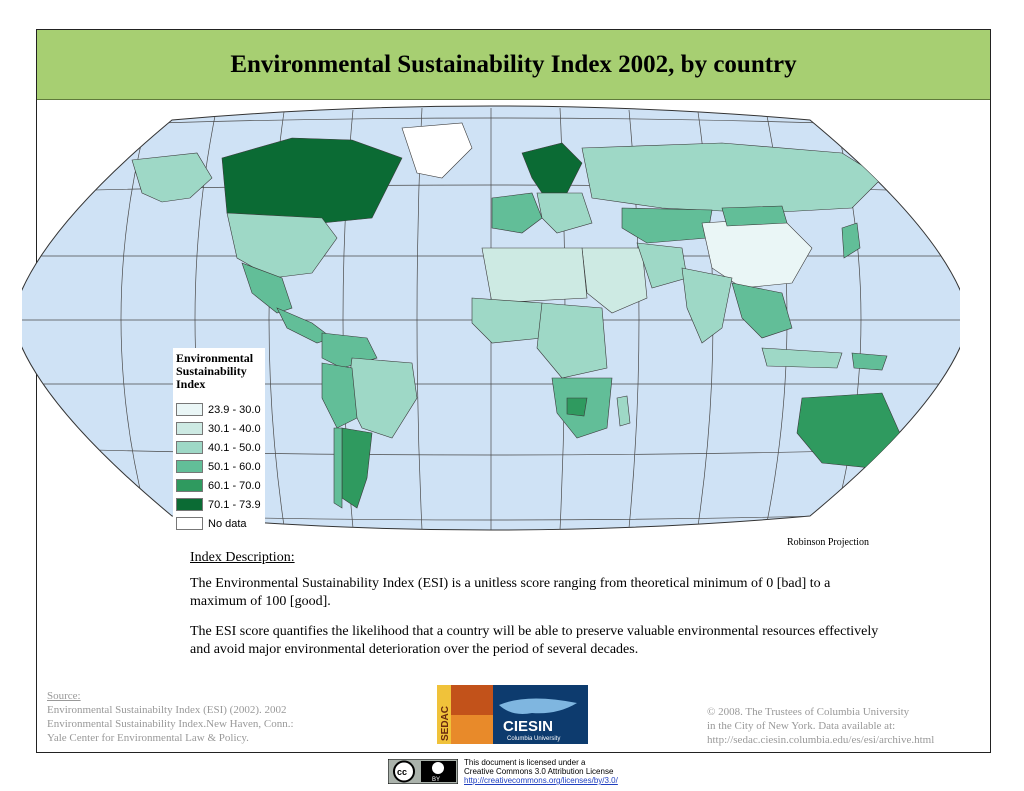 This screenshot has width=1024, height=791. What do you see at coordinates (667, 225) in the screenshot?
I see `country-kazakhstan` at bounding box center [667, 225].